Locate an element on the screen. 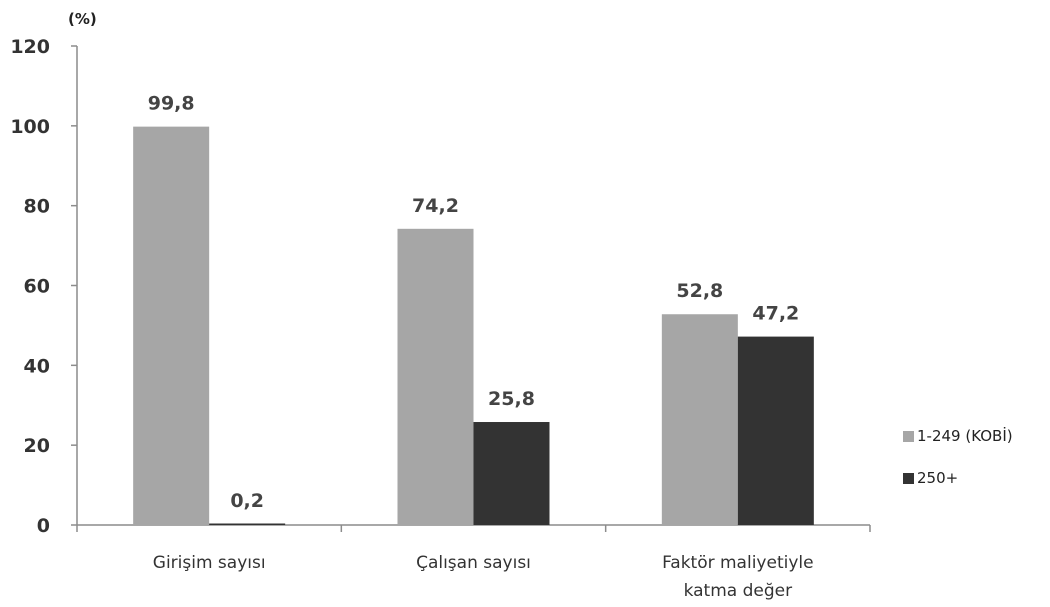 The width and height of the screenshot is (1050, 607). y-tick-label: 60 is located at coordinates (37, 287).